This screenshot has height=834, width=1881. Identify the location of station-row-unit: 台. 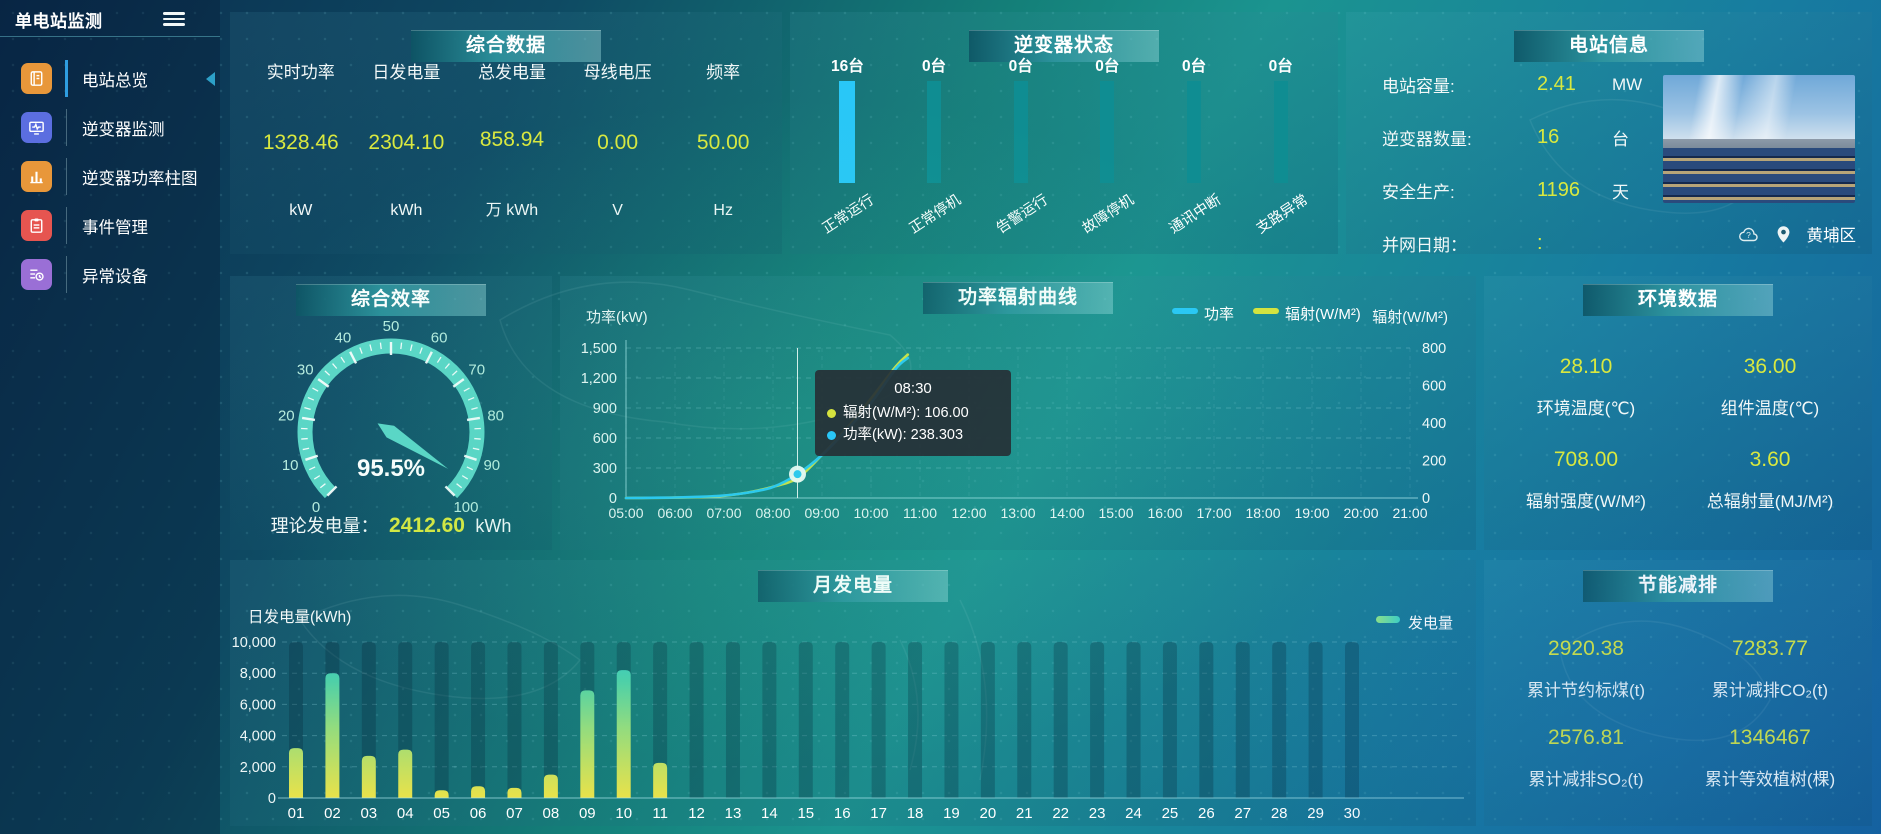
(1620, 139).